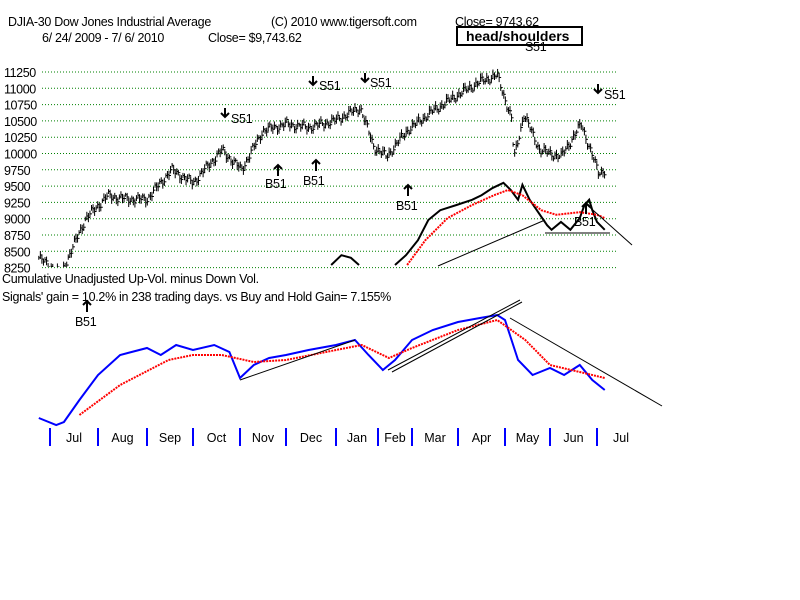  I want to click on month-label: Dec, so click(311, 438).